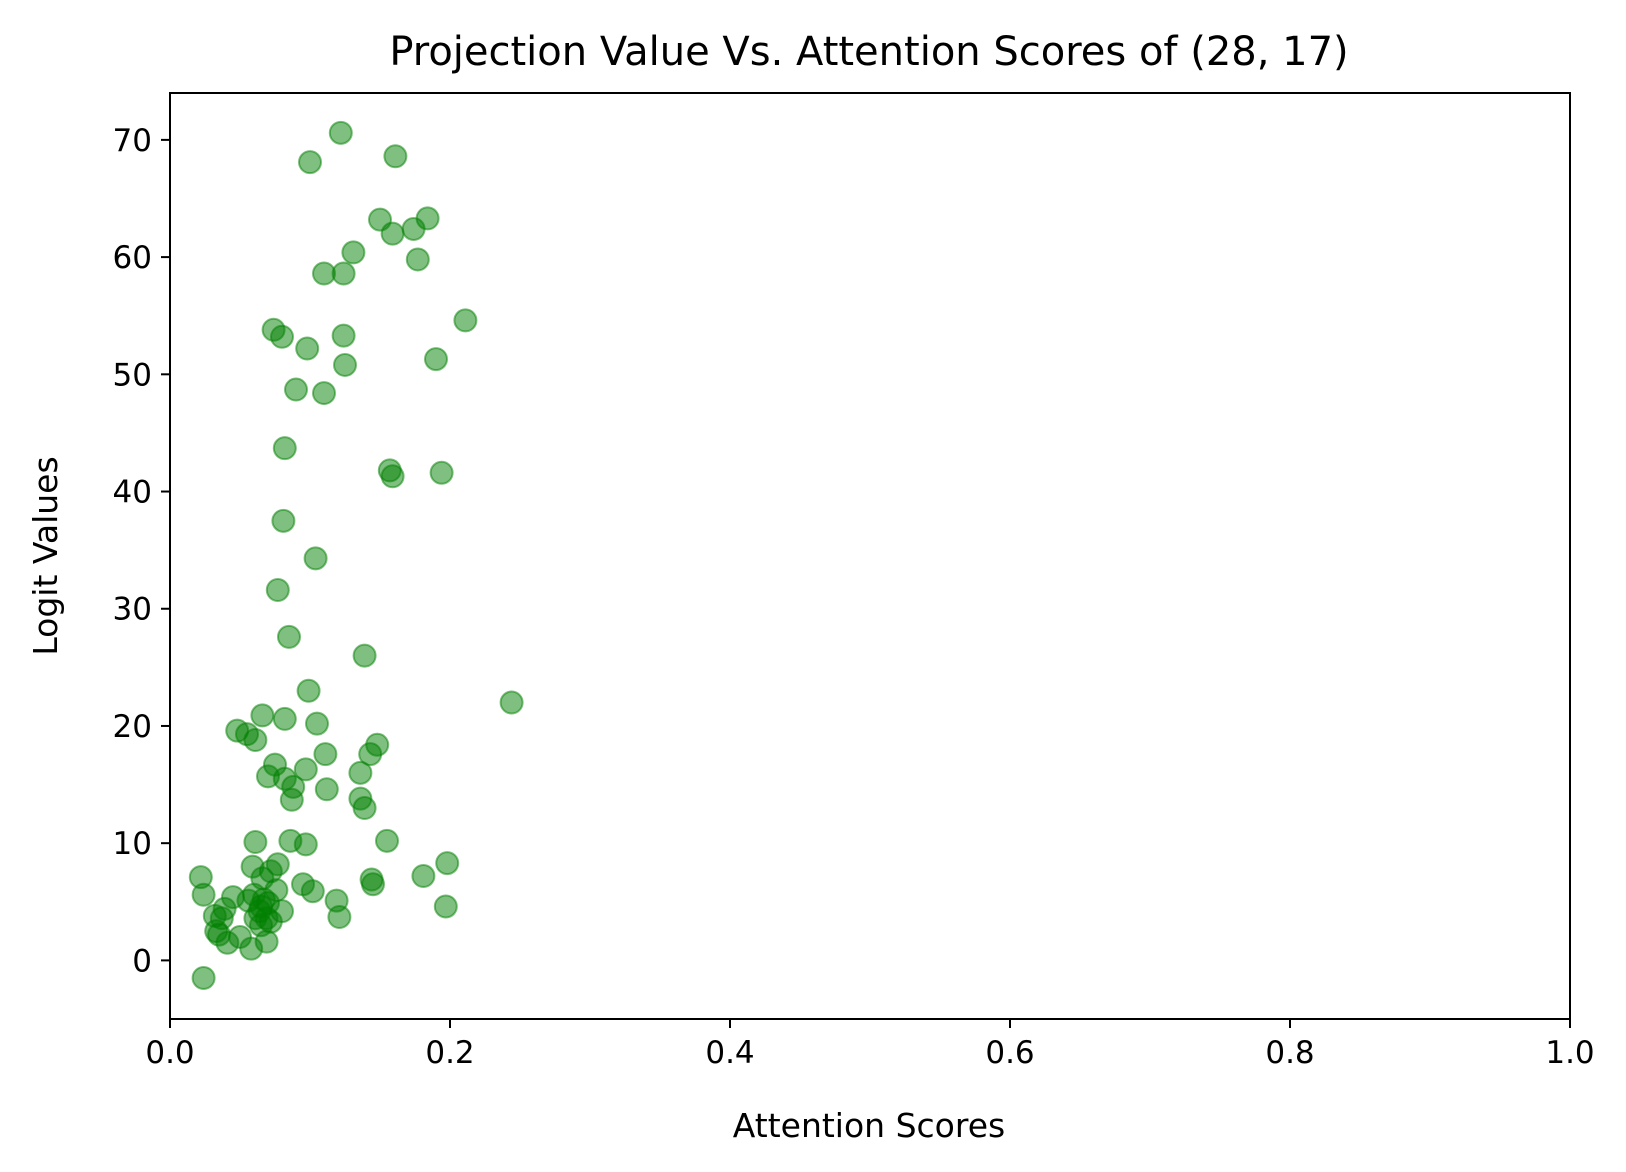 The image size is (1626, 1172). I want to click on y-axis-label: Logit Values, so click(45, 555).